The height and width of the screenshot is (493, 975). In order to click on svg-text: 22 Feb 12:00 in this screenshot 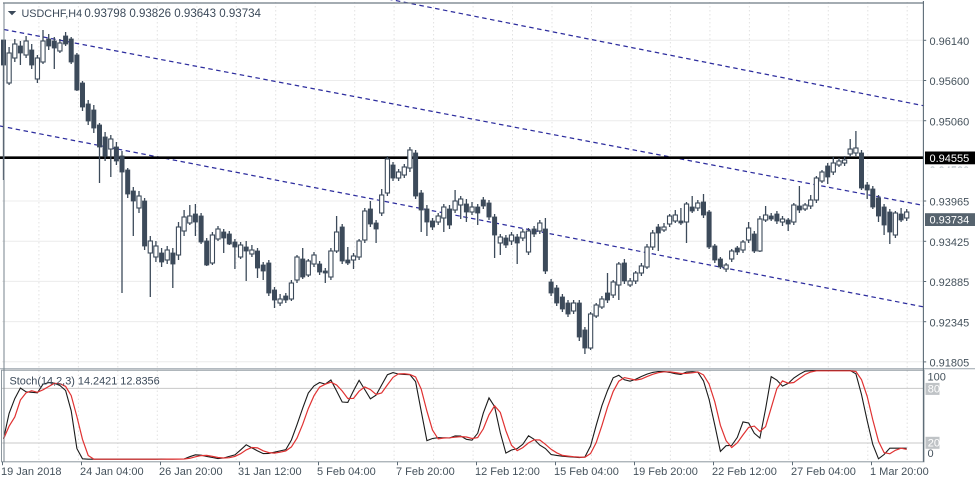, I will do `click(744, 472)`.